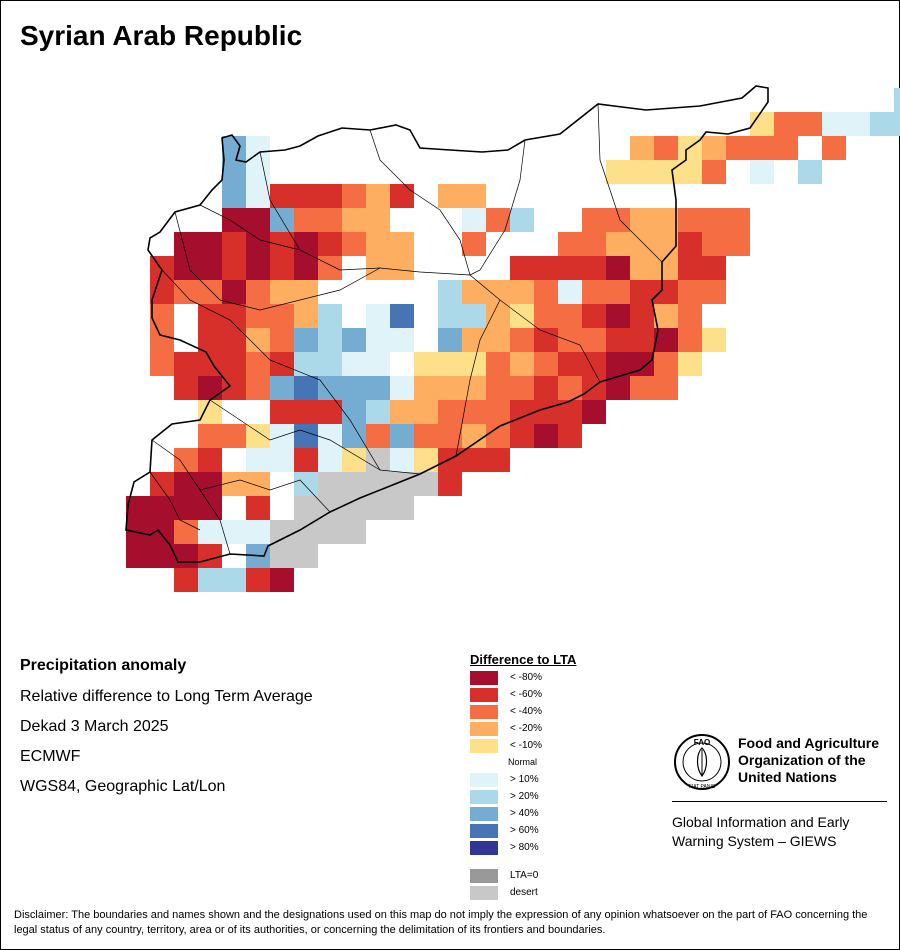 The width and height of the screenshot is (900, 950). Describe the element at coordinates (50, 756) in the screenshot. I see `info-line: ECMWF` at that location.